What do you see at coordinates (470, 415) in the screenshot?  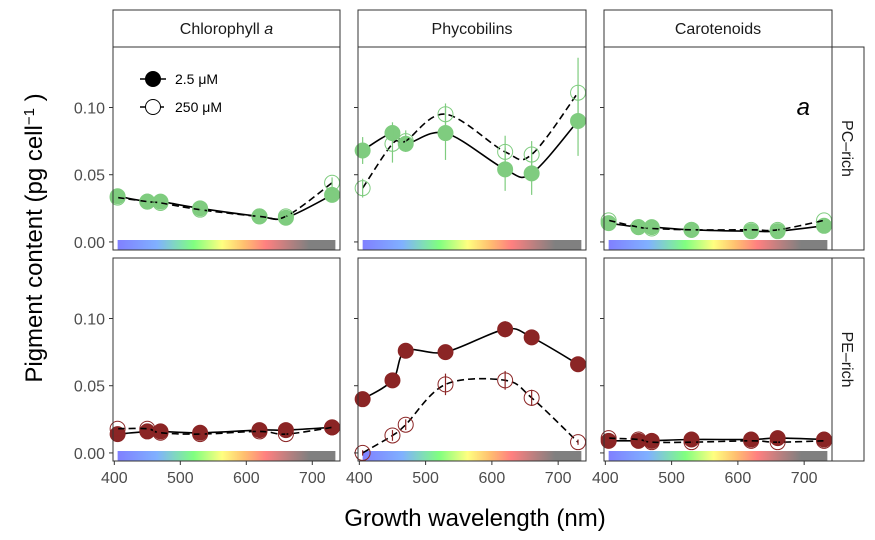 I see `series-line-250uM` at bounding box center [470, 415].